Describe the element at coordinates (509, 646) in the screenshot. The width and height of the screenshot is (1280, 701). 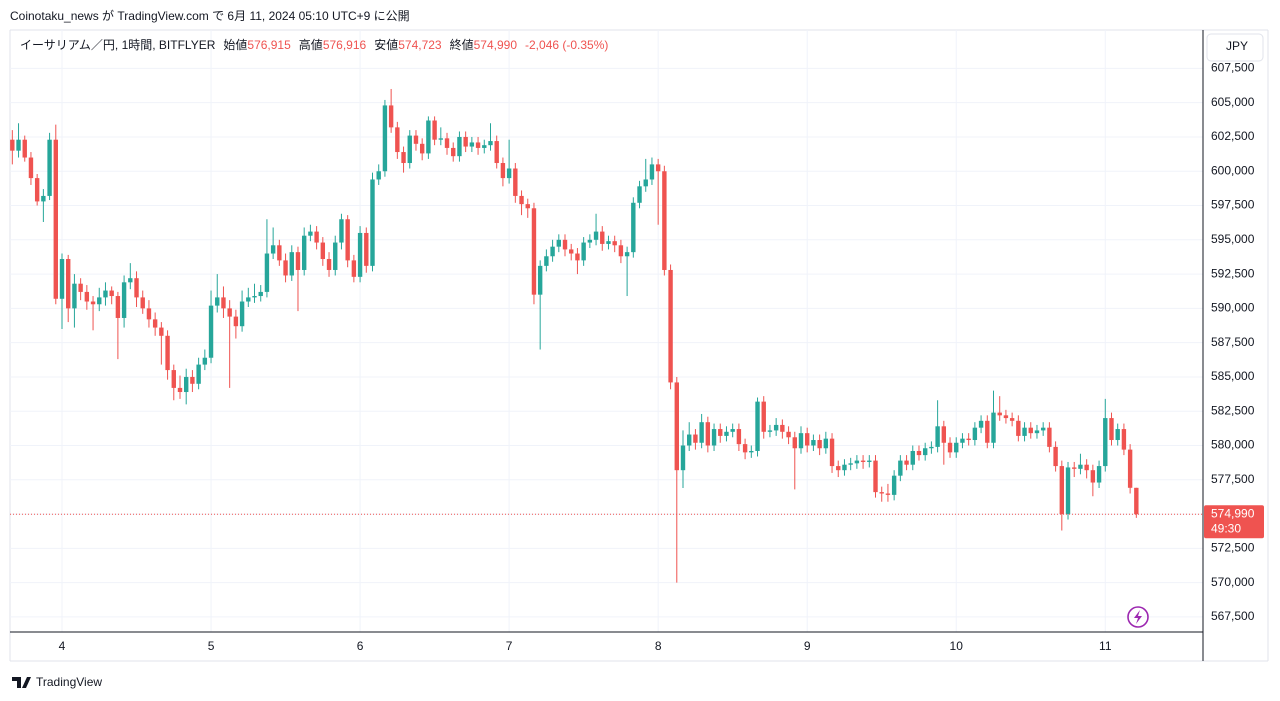
I see `x-tick-label: 7` at that location.